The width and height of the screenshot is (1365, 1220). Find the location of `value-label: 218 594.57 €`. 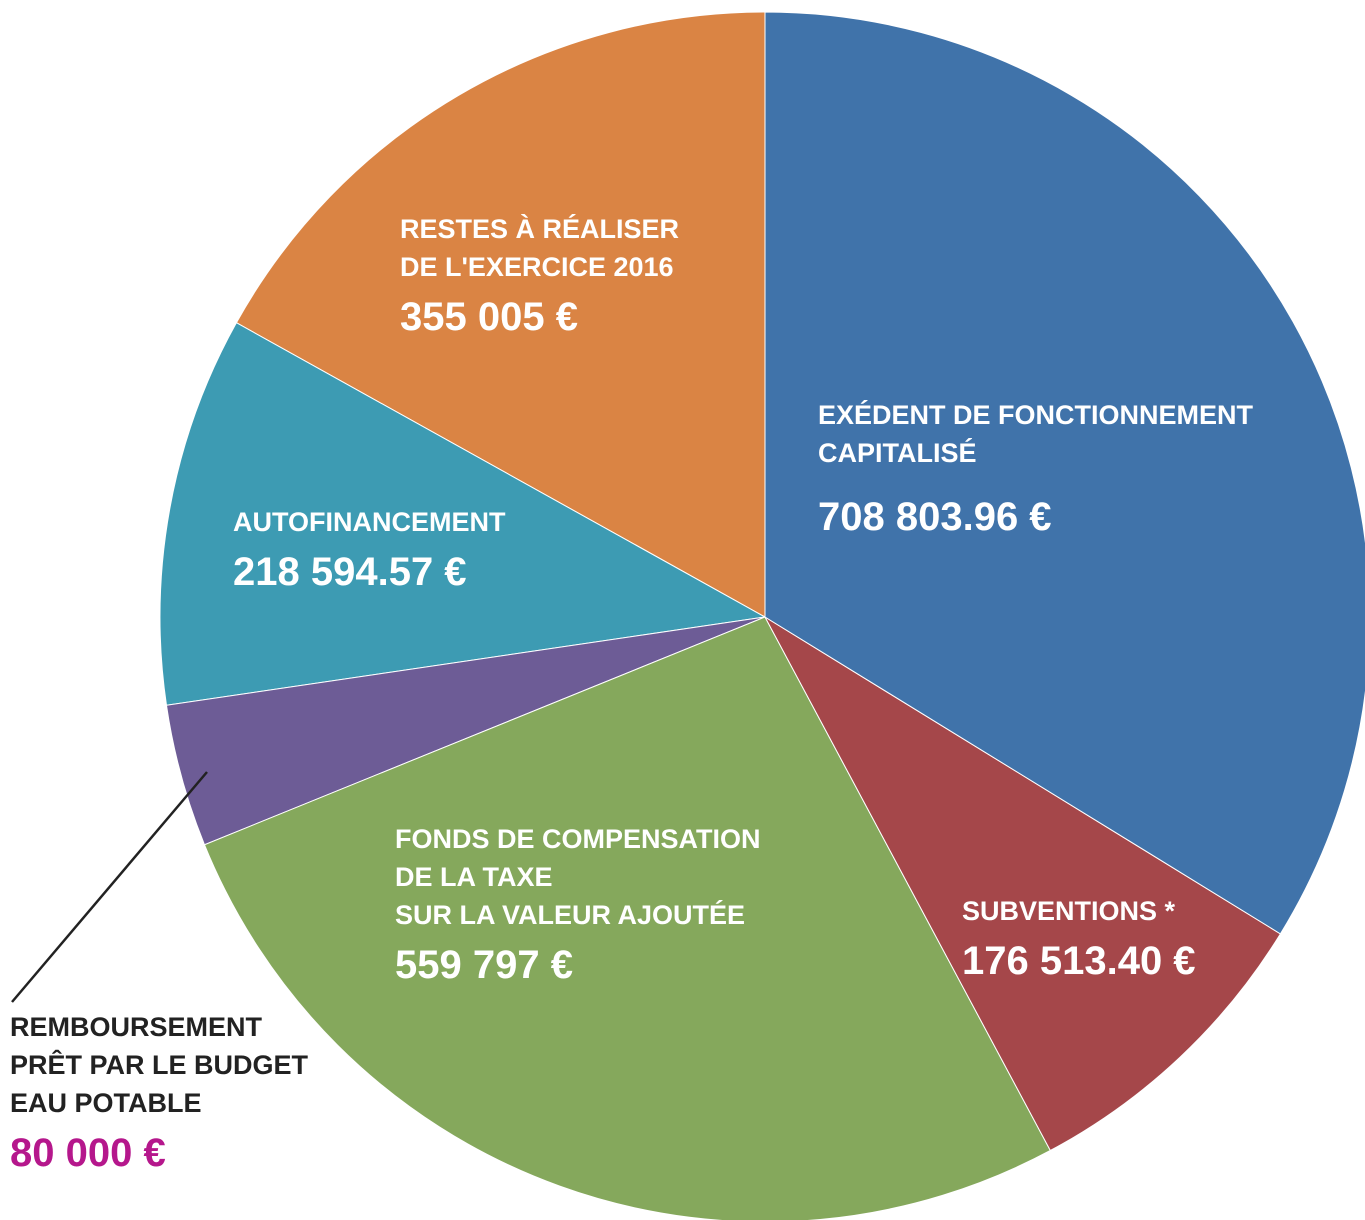

value-label: 218 594.57 € is located at coordinates (350, 572).